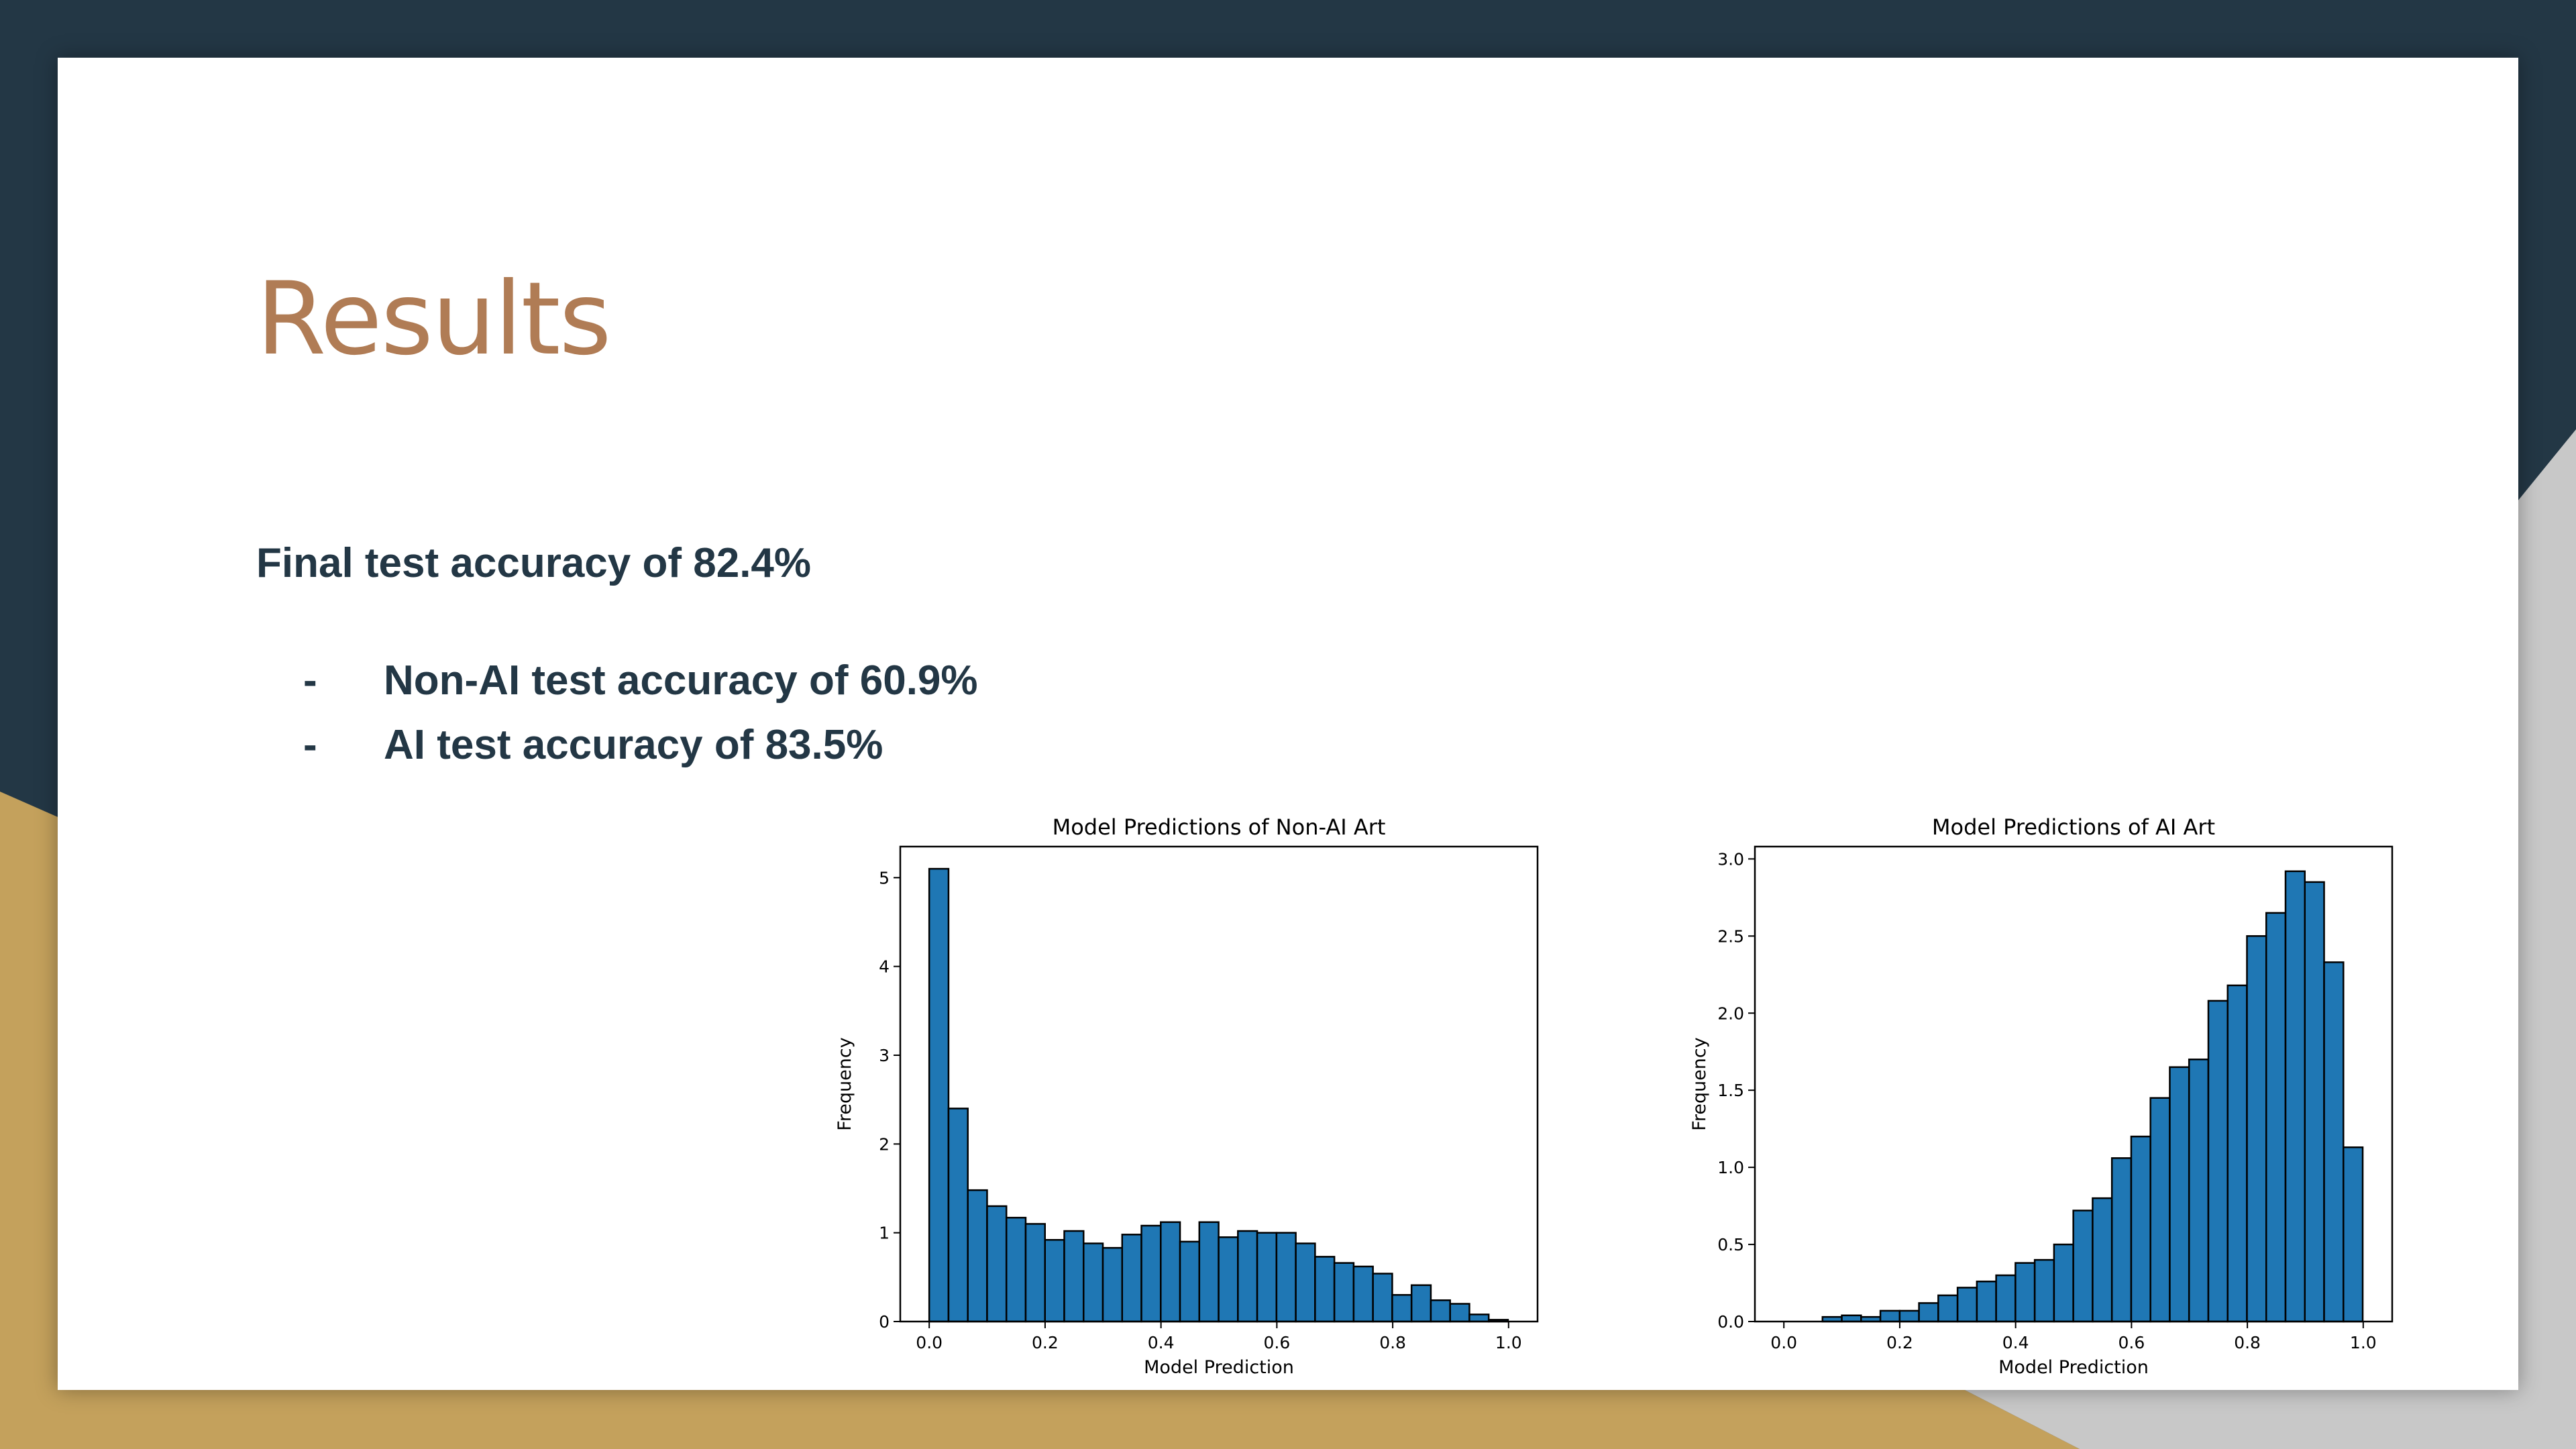 The image size is (2576, 1449). Describe the element at coordinates (1730, 859) in the screenshot. I see `y-tick-label: 3.0` at that location.